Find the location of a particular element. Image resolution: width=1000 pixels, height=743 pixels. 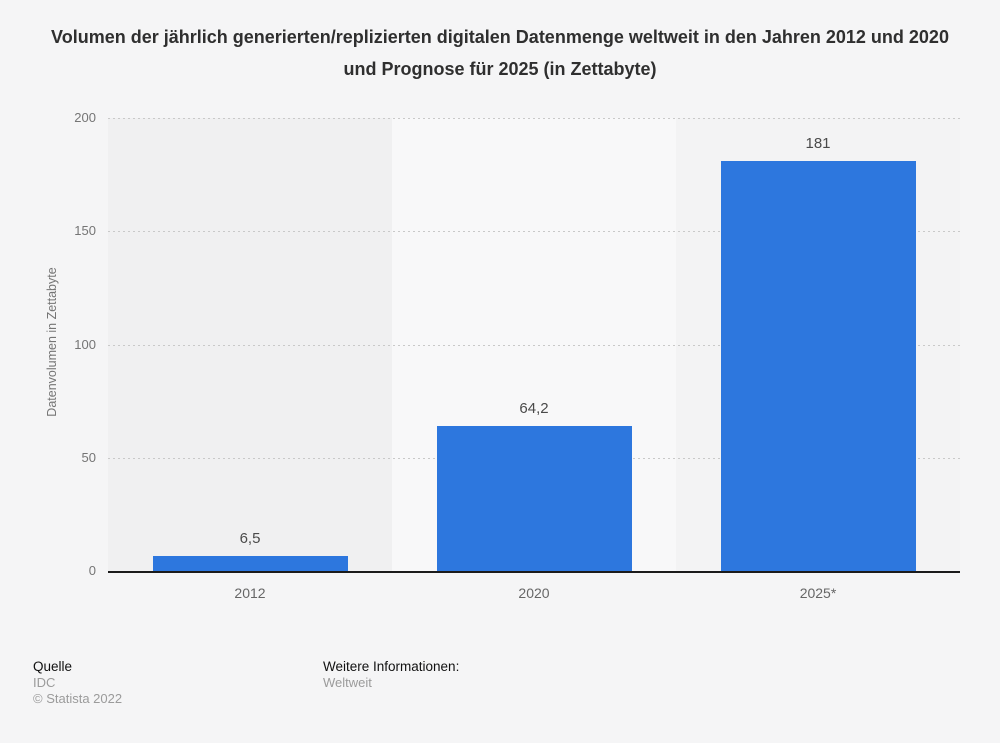

info-value: Weltweit is located at coordinates (347, 682).